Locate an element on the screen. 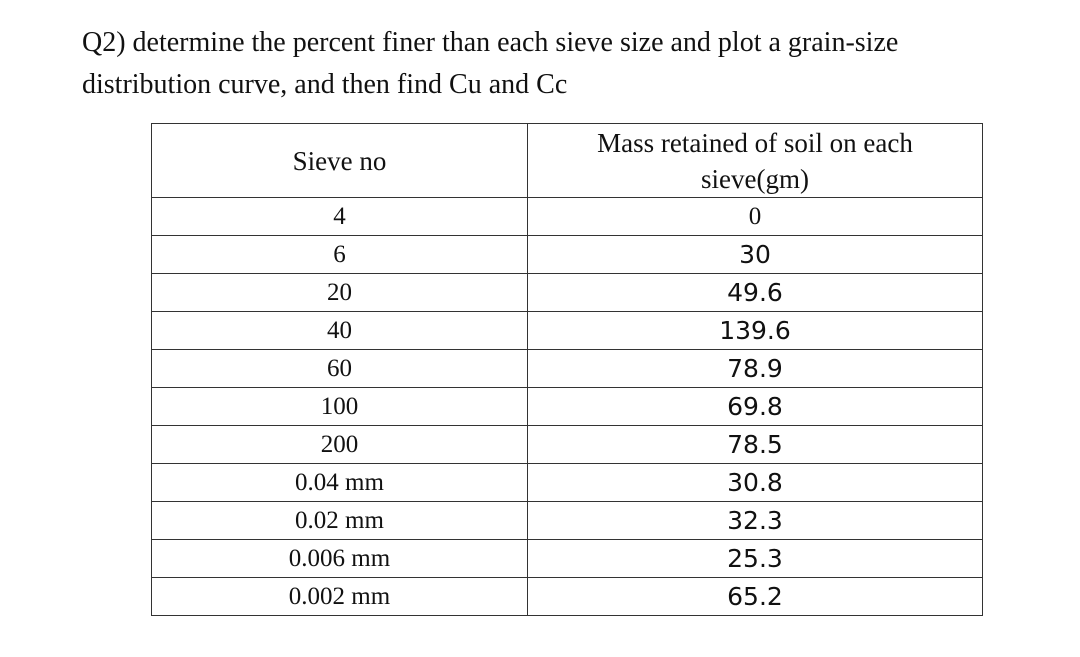  mass-cell: 139.6 is located at coordinates (755, 330).